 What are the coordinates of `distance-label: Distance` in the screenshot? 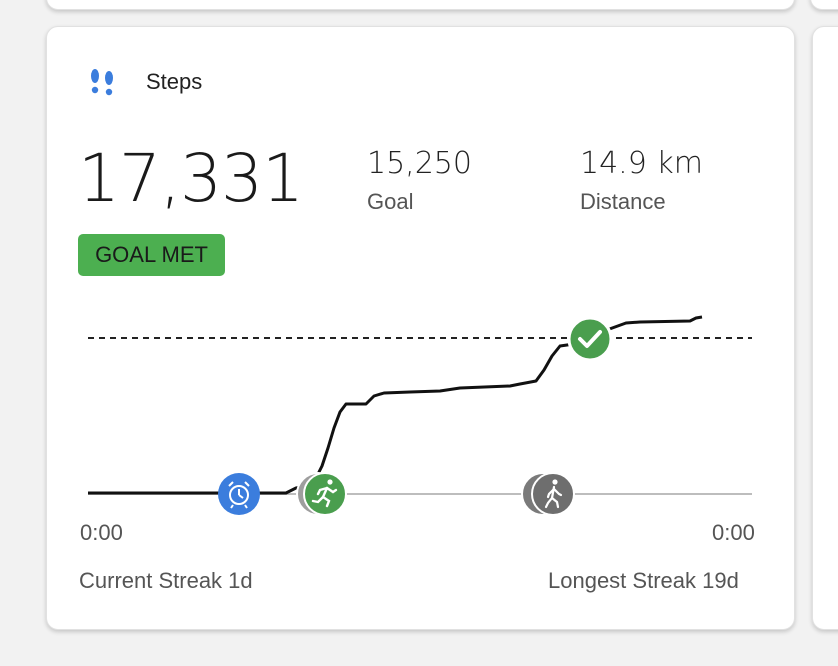 It's located at (623, 201).